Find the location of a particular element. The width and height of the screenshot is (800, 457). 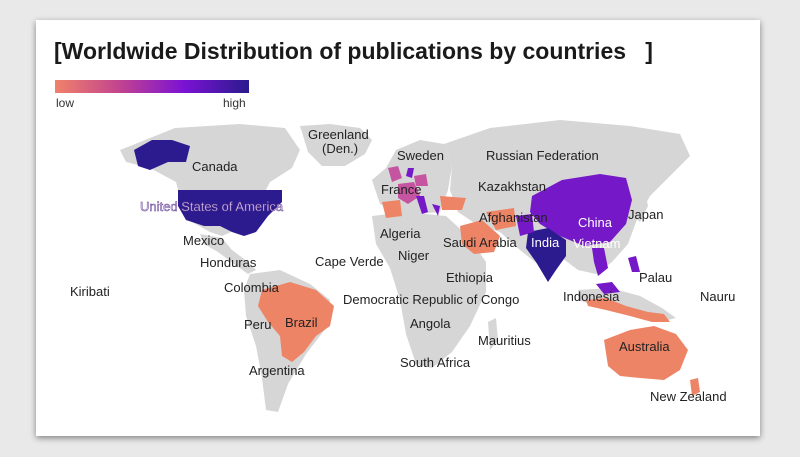

country-iran is located at coordinates (501, 219).